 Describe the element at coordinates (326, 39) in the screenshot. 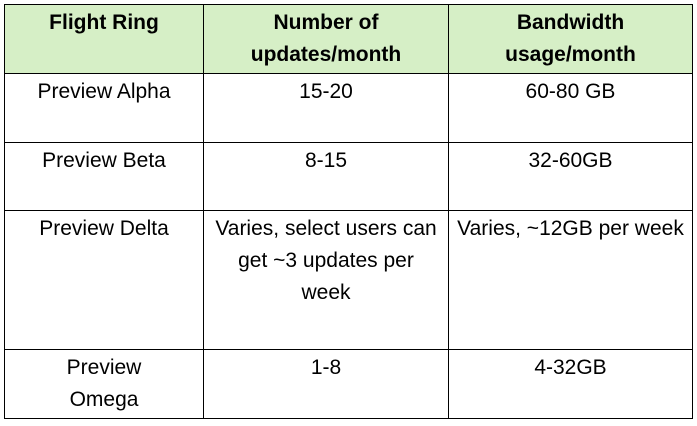

I see `header-cell: Number of updates/month` at that location.